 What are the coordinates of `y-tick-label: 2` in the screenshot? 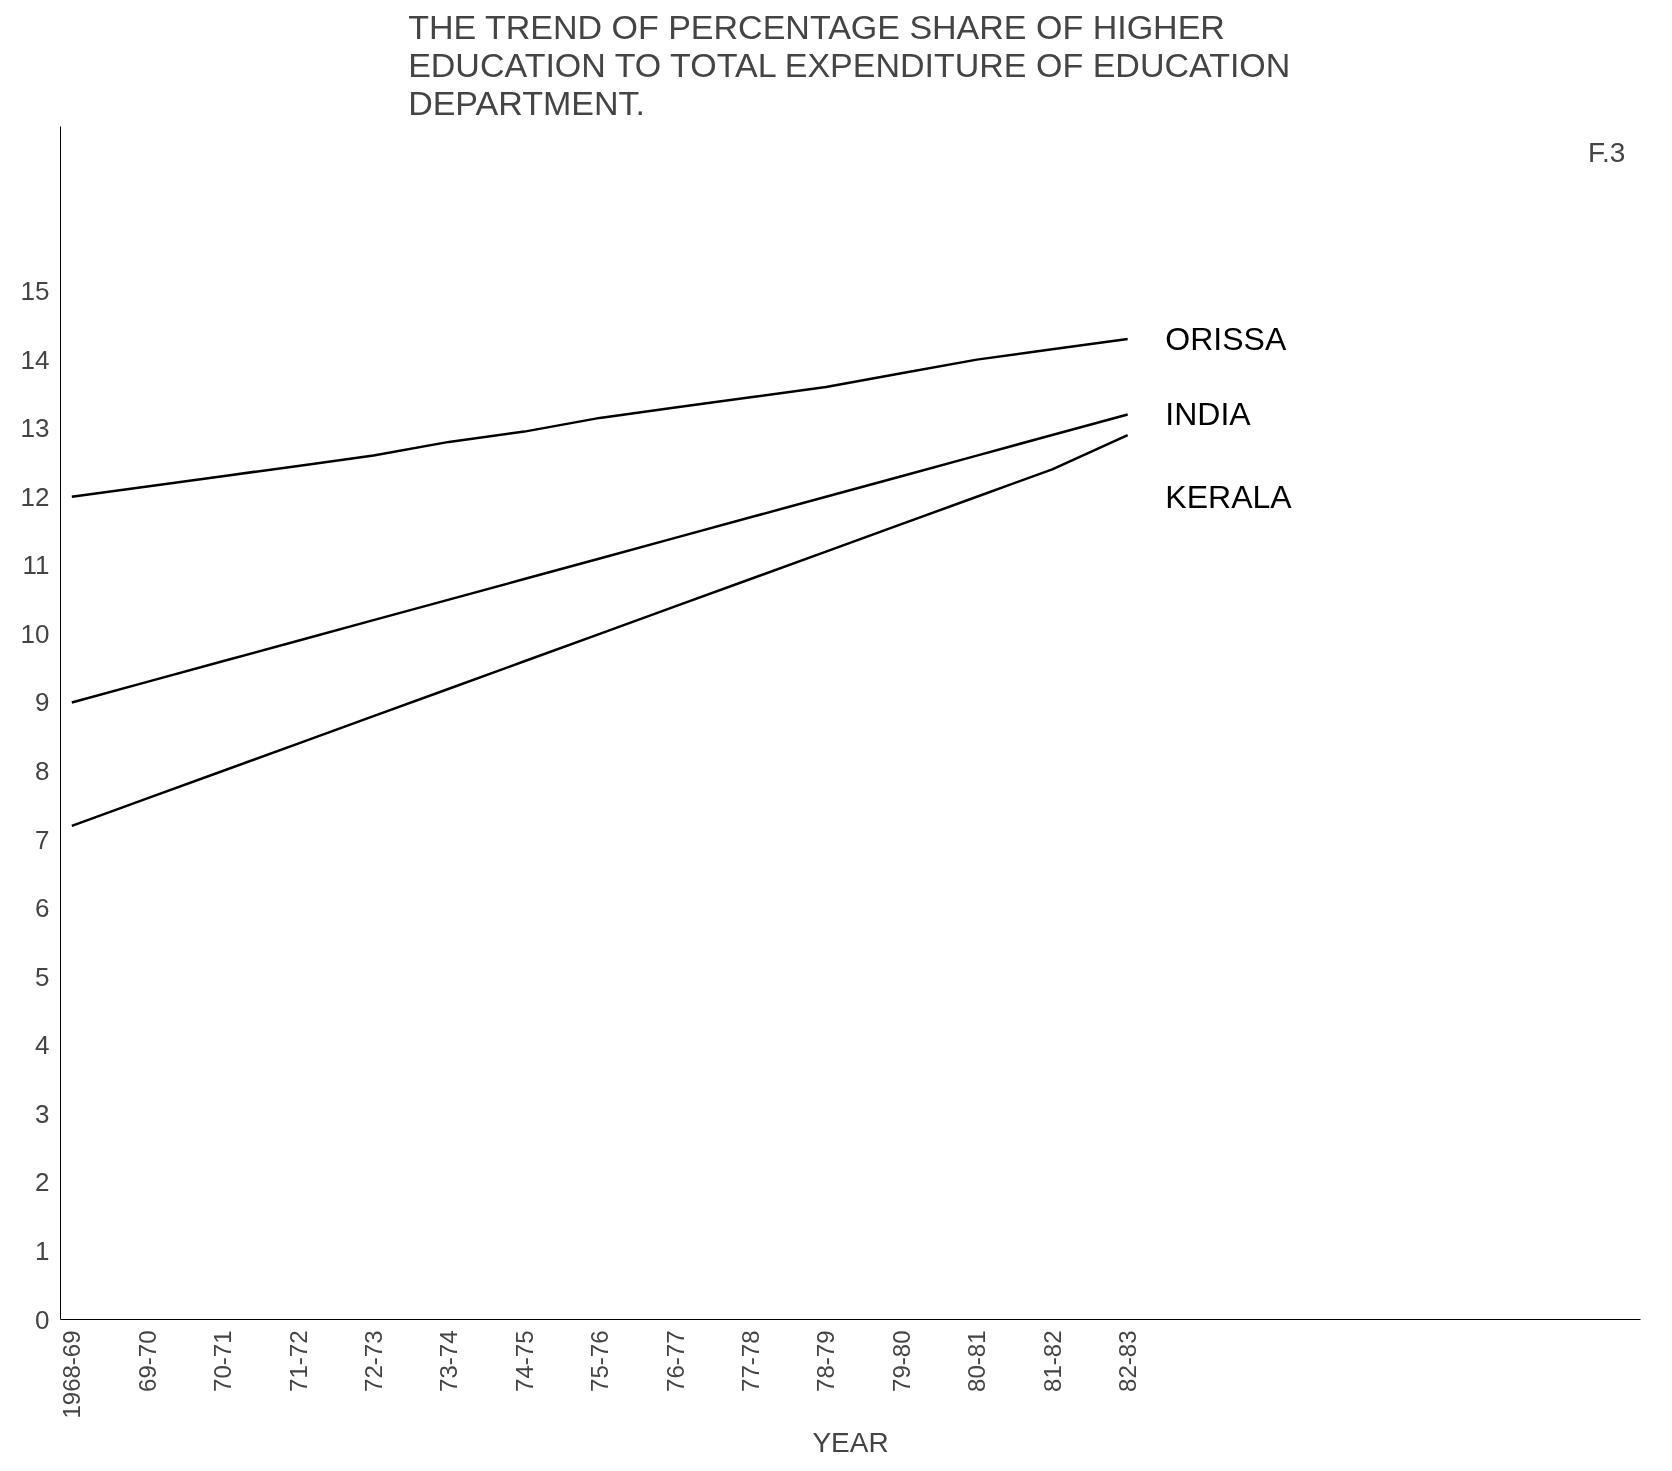 It's located at (42, 1182).